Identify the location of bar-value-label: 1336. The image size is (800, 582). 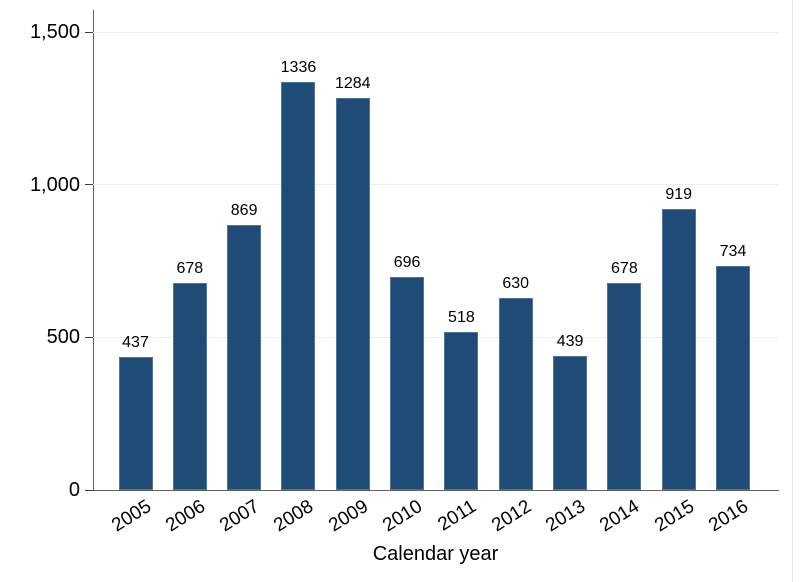
(298, 67).